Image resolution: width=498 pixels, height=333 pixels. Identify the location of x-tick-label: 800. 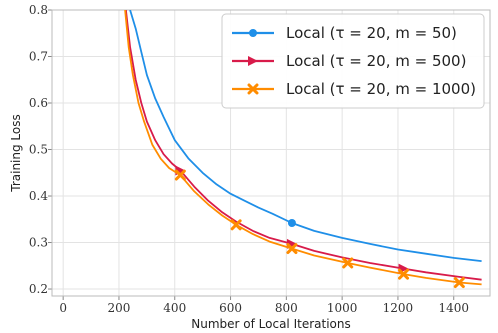
(286, 308).